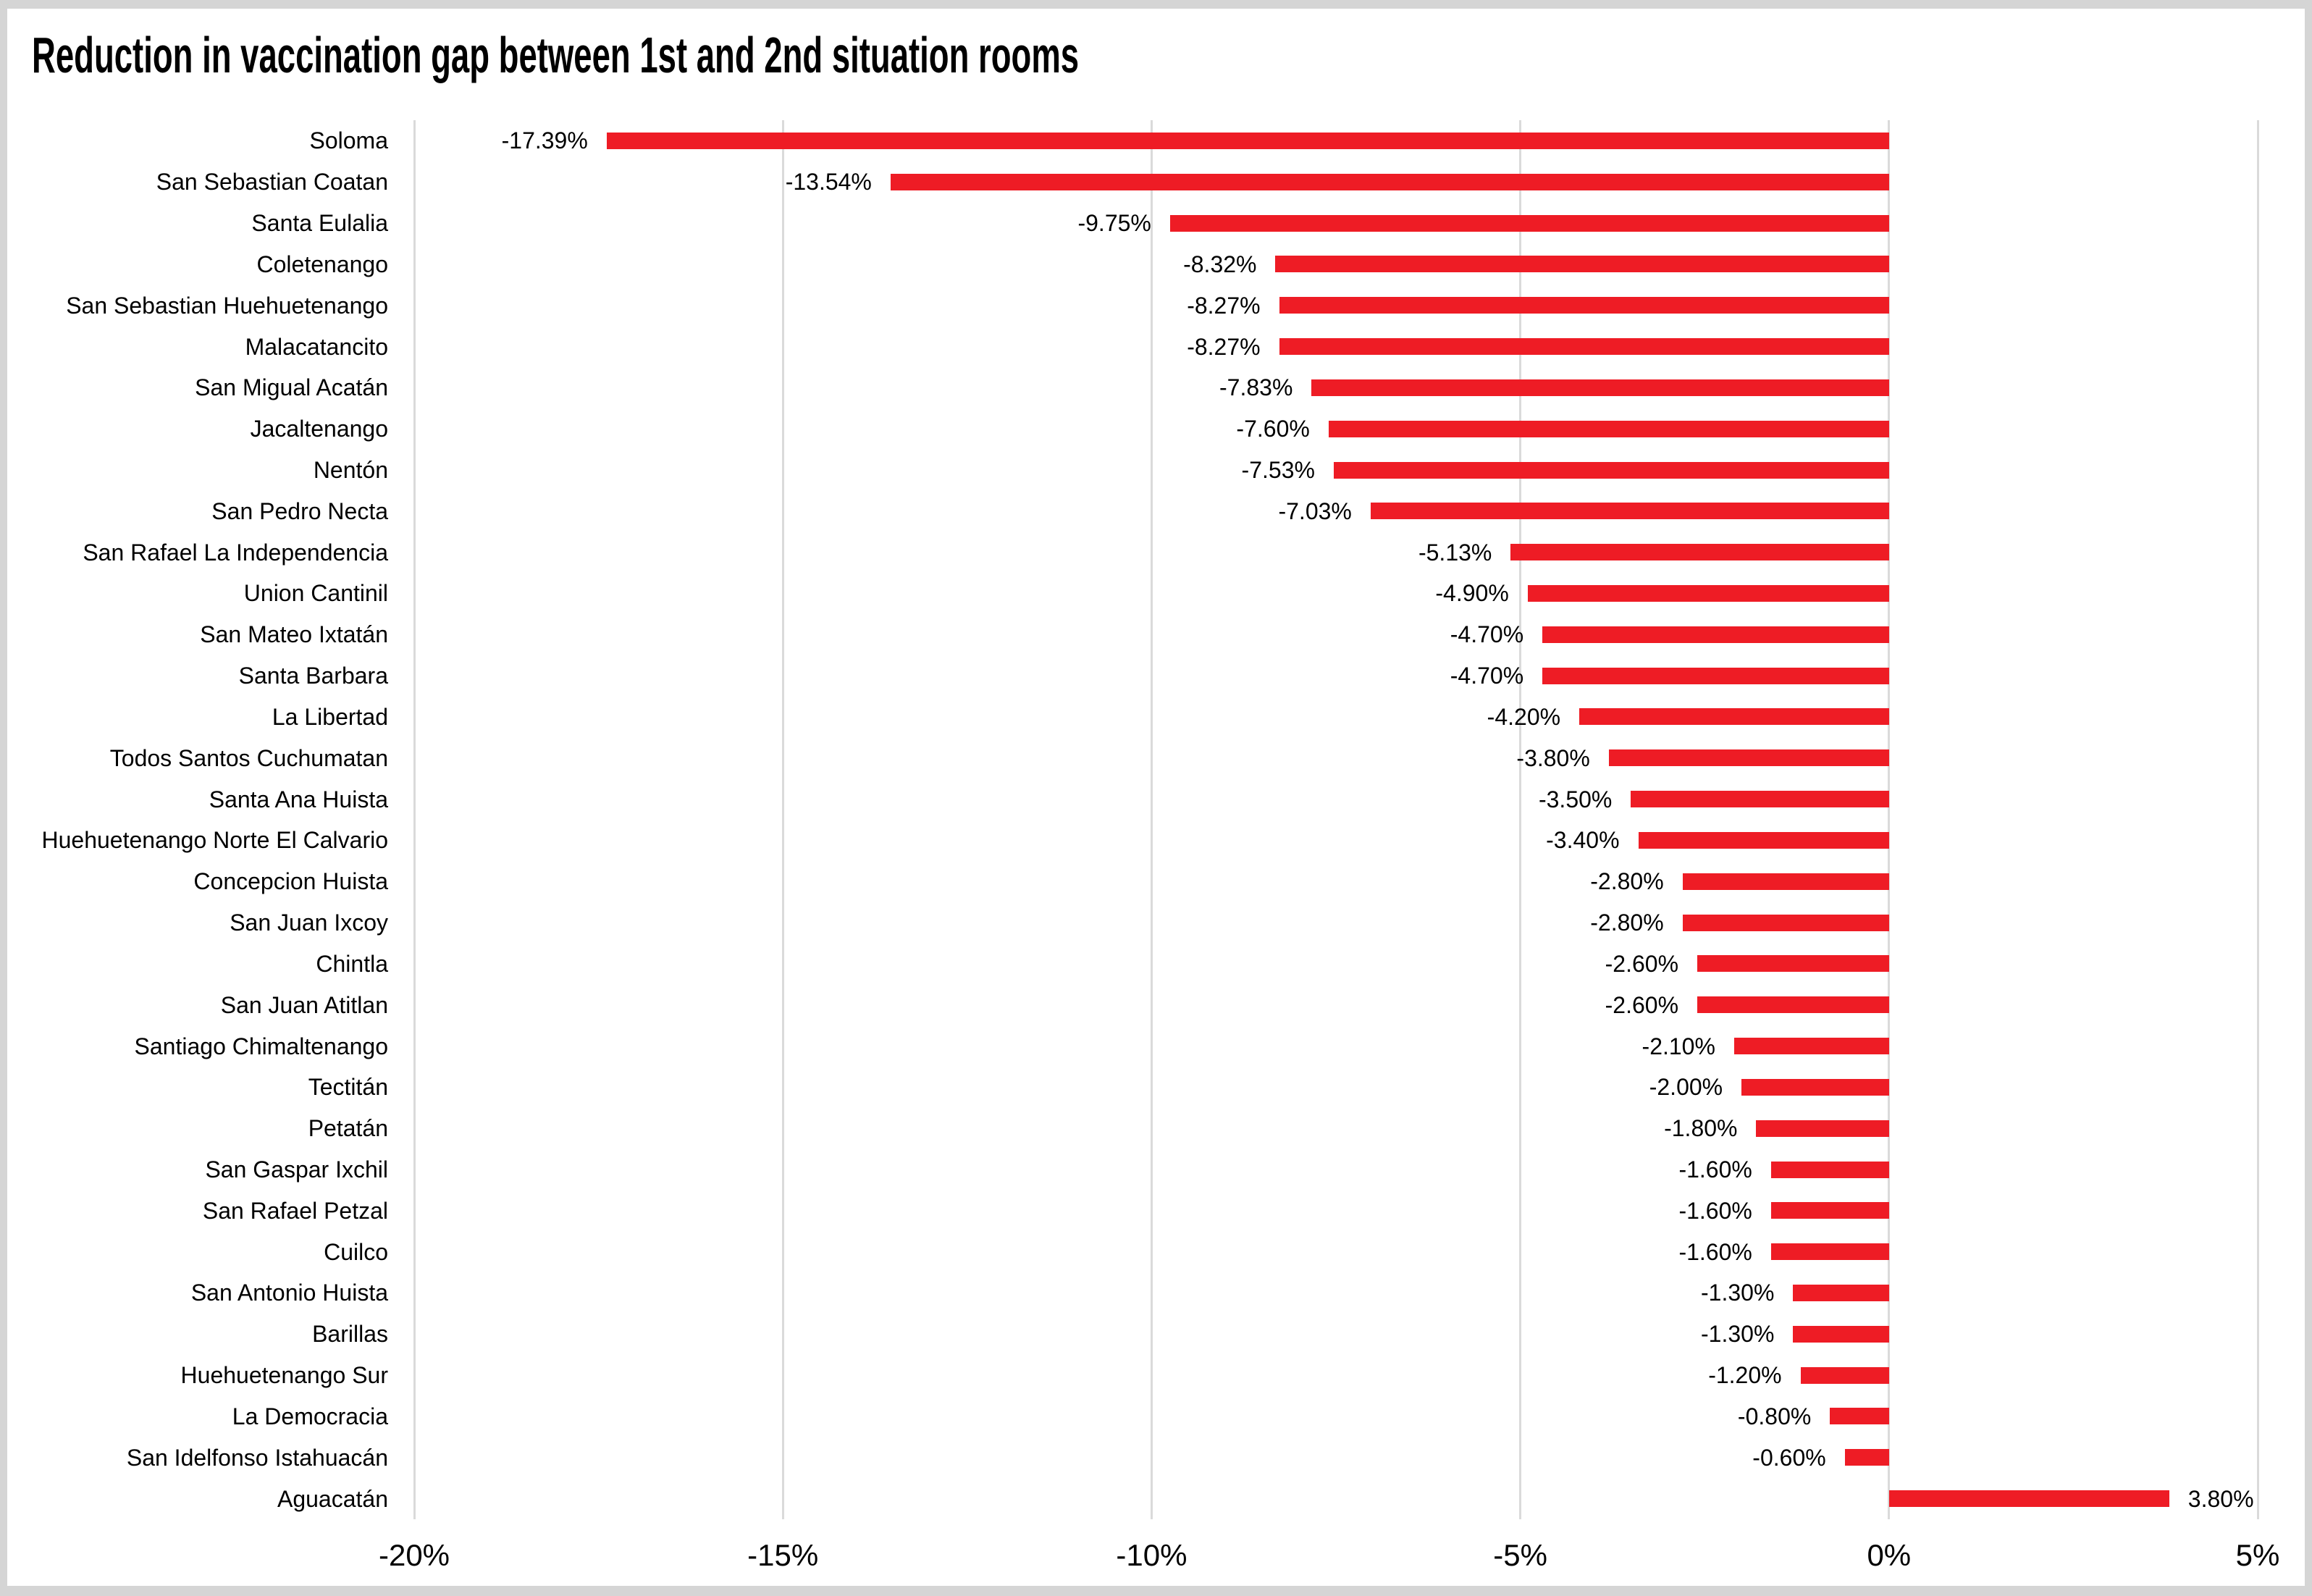  Describe the element at coordinates (257, 1457) in the screenshot. I see `category-label: San Idelfonso Istahuacán` at that location.